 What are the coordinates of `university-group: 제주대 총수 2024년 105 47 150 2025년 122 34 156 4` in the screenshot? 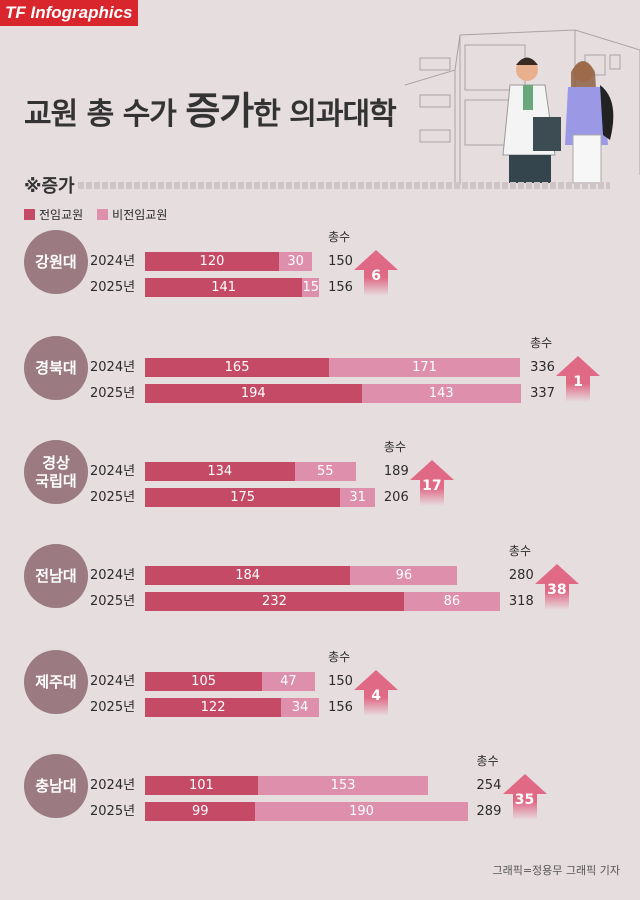 It's located at (320, 688).